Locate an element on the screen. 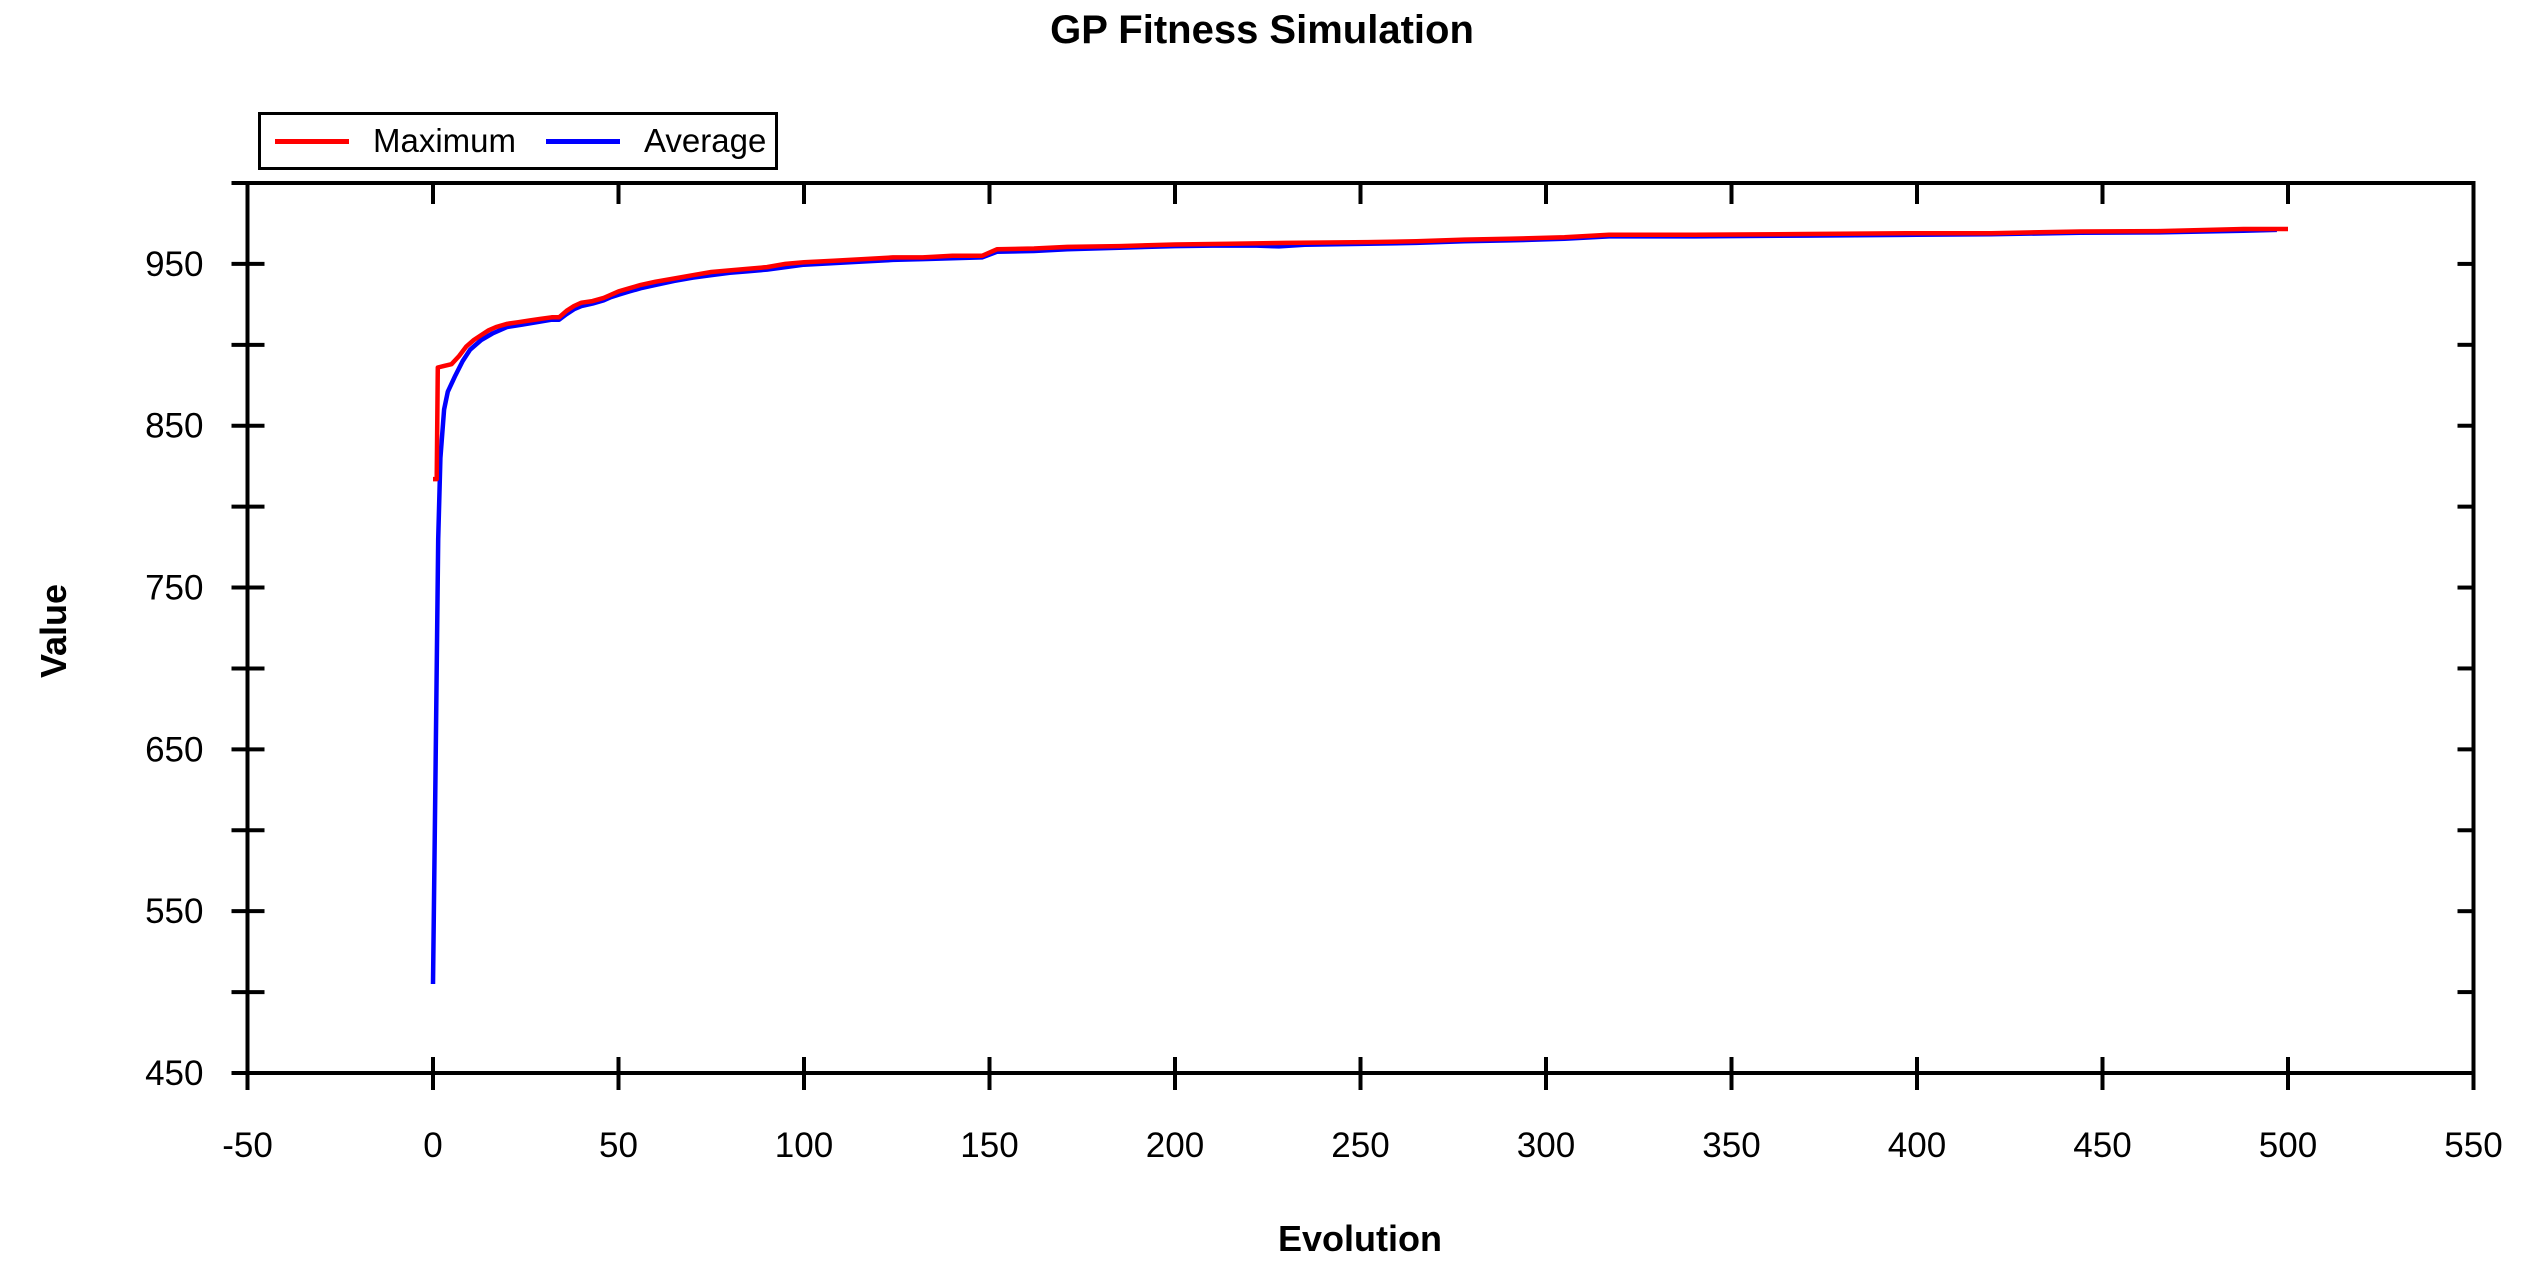 This screenshot has width=2524, height=1278. x-tick-label: -50 is located at coordinates (247, 1145).